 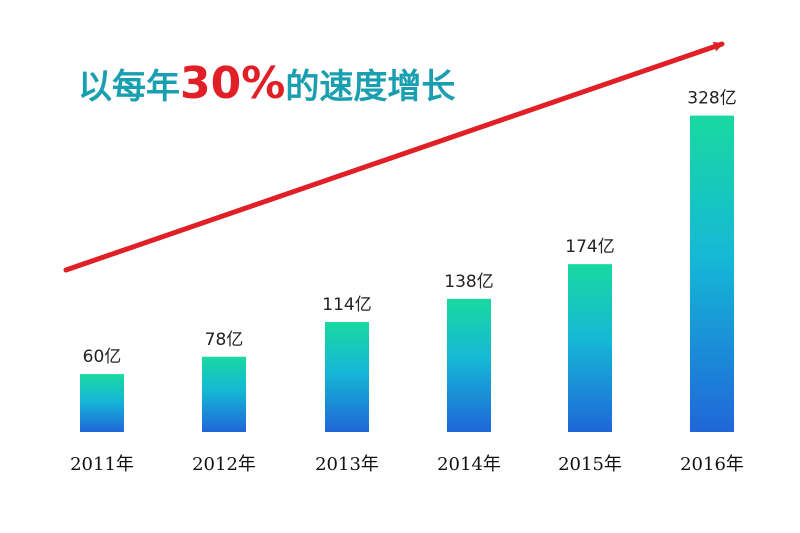 I want to click on bar-2012年, so click(x=224, y=394).